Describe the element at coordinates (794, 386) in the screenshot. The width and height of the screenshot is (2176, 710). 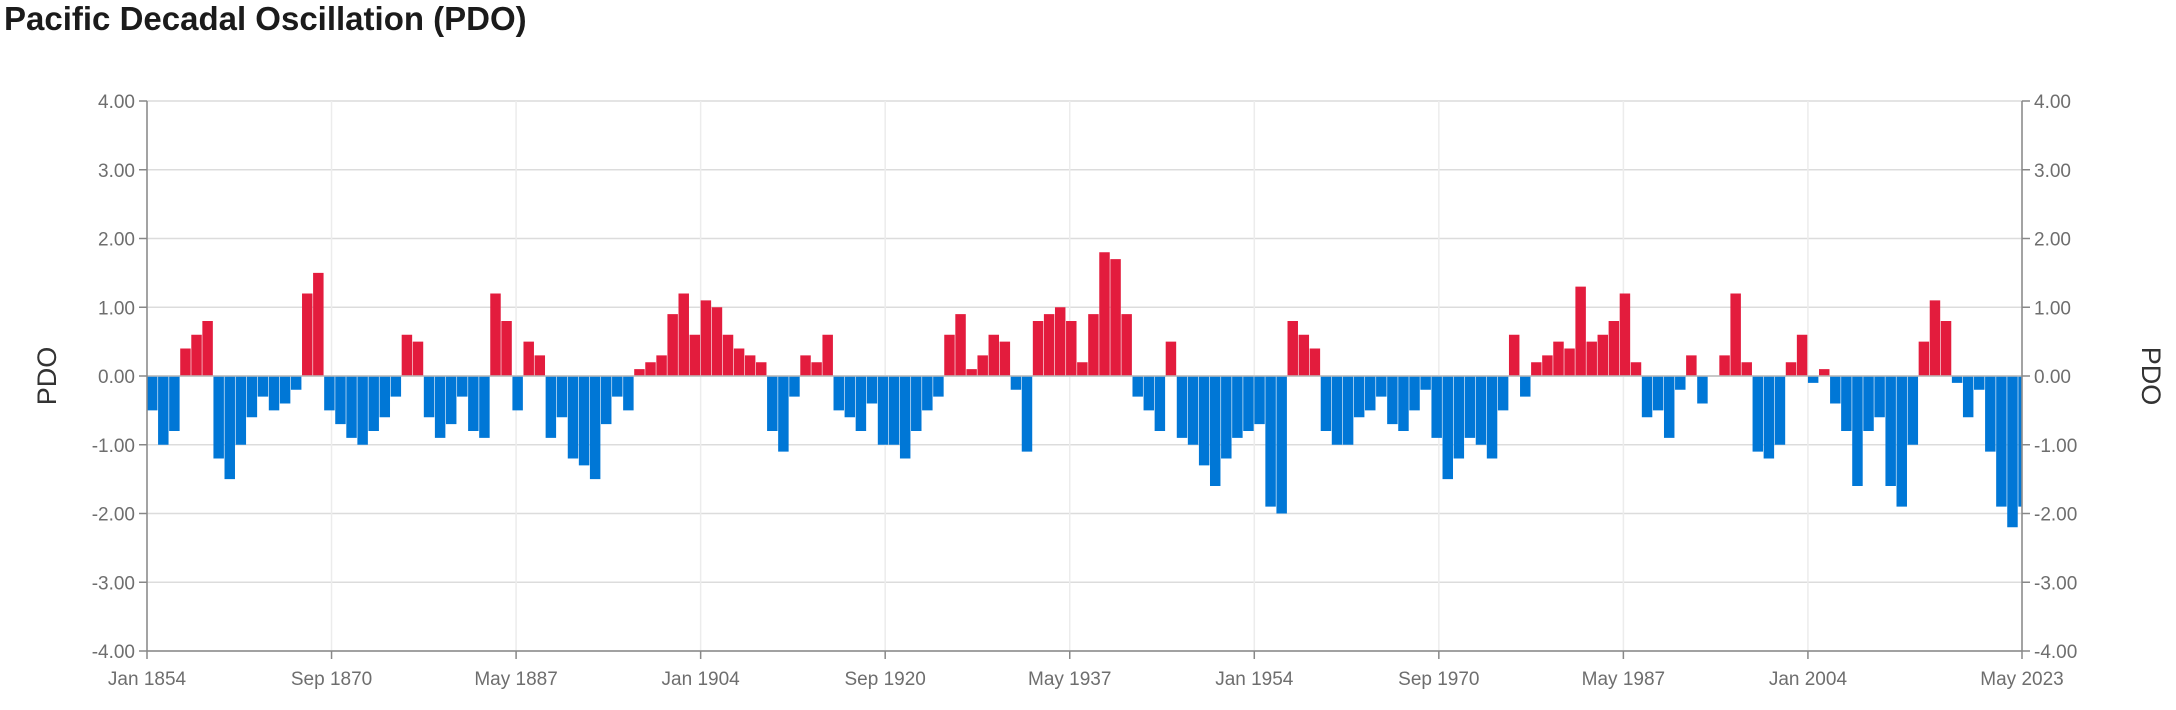
I see `bar-1912` at that location.